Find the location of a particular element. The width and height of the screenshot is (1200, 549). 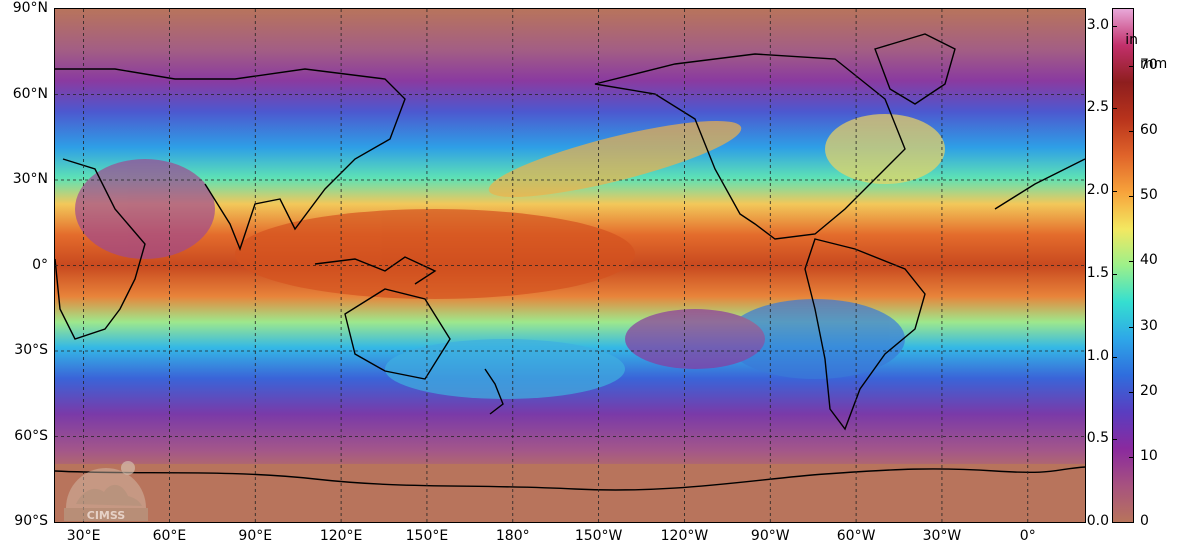

latitude-label: 30°N is located at coordinates (30, 179).